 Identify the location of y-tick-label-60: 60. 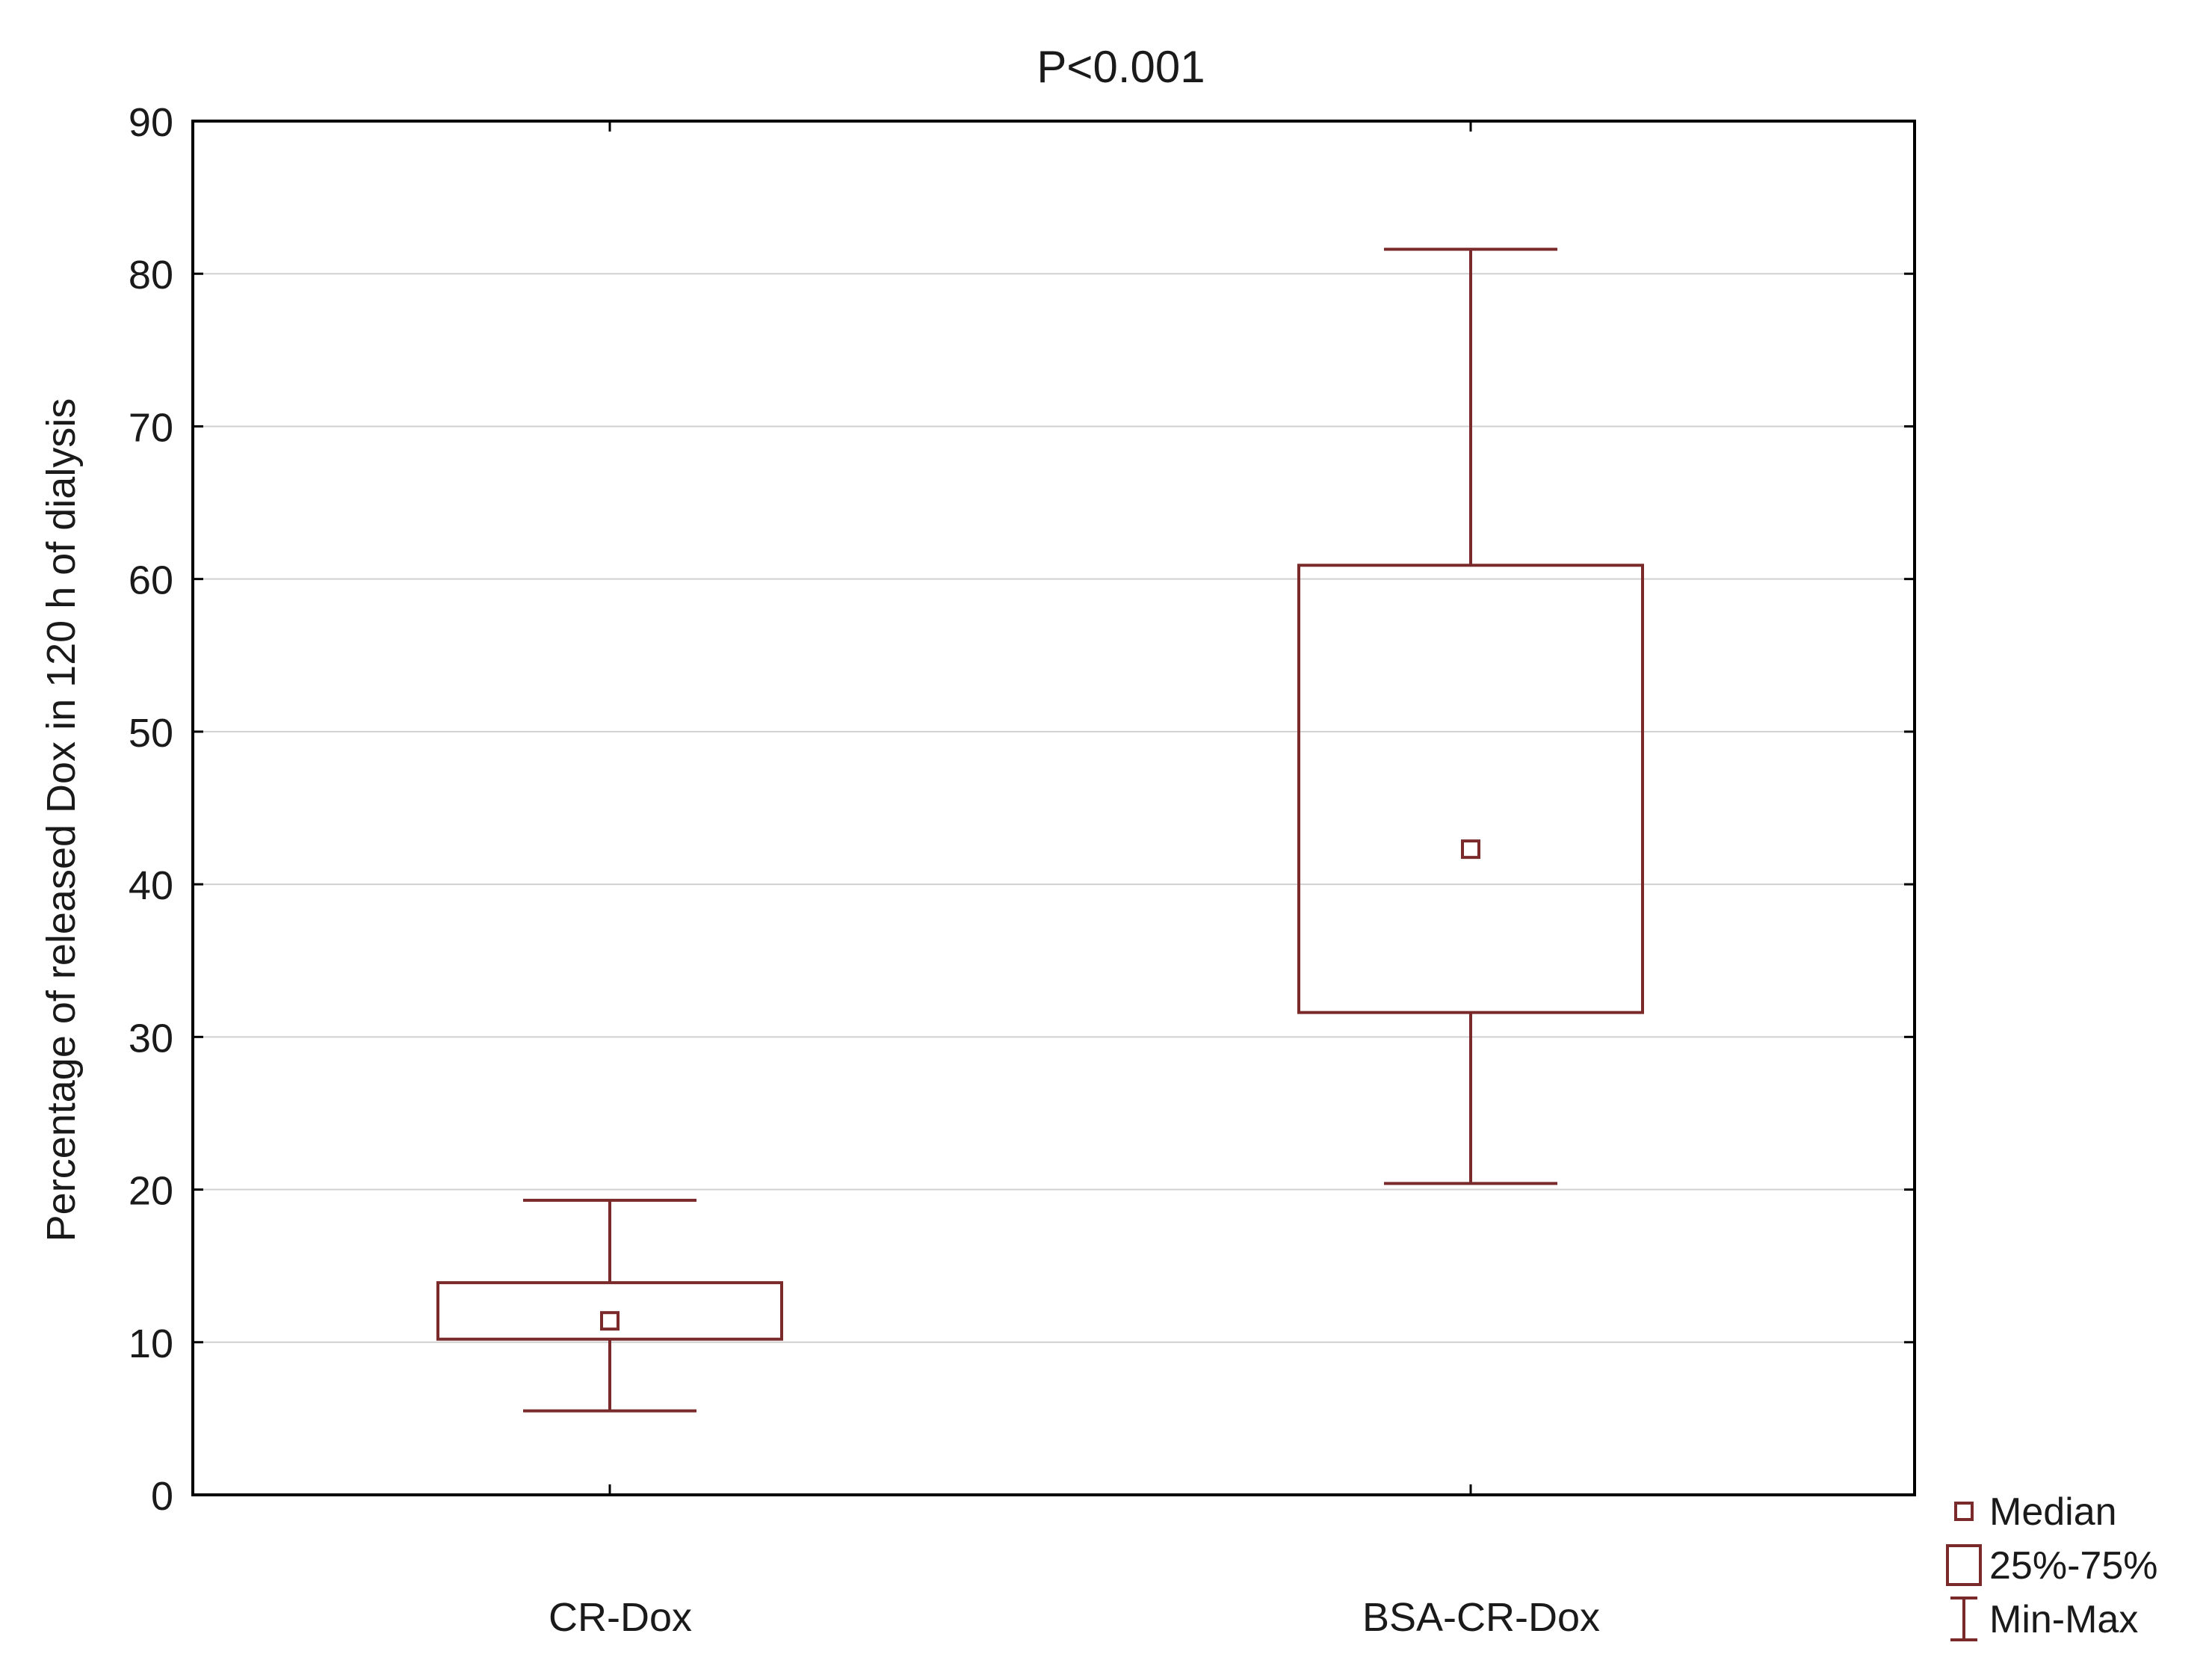
(151, 580).